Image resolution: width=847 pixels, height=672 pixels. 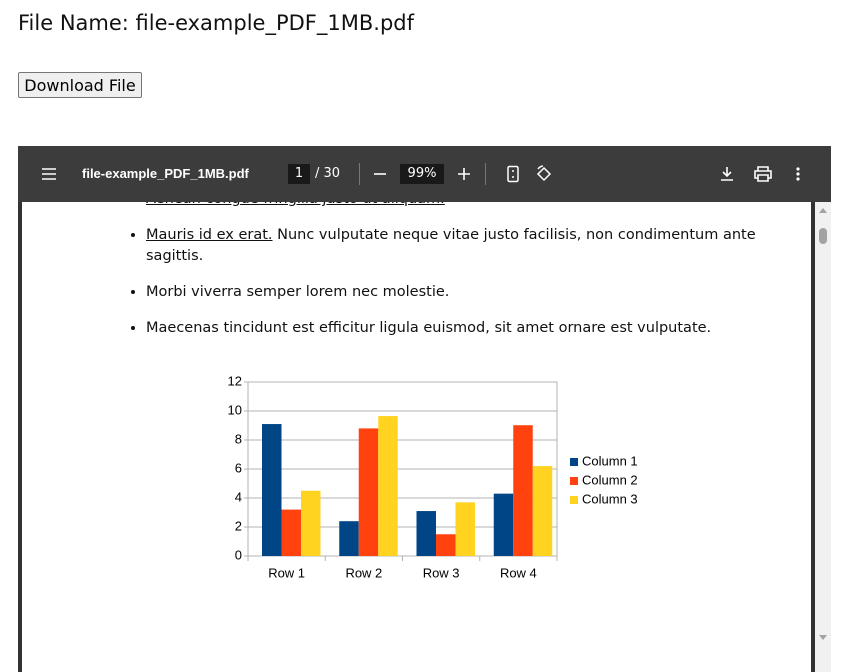 I want to click on zoom-input: 99%, so click(x=422, y=174).